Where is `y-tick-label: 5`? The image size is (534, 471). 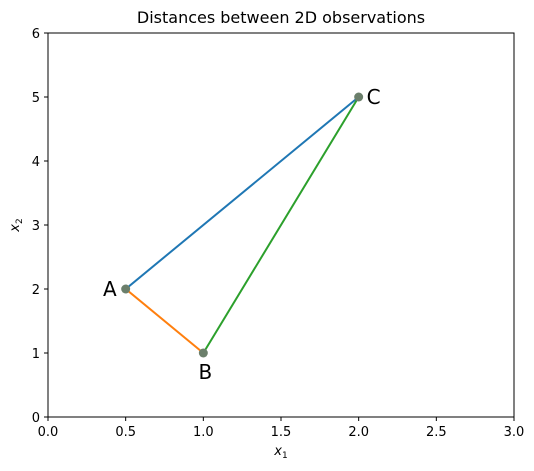
y-tick-label: 5 is located at coordinates (36, 98).